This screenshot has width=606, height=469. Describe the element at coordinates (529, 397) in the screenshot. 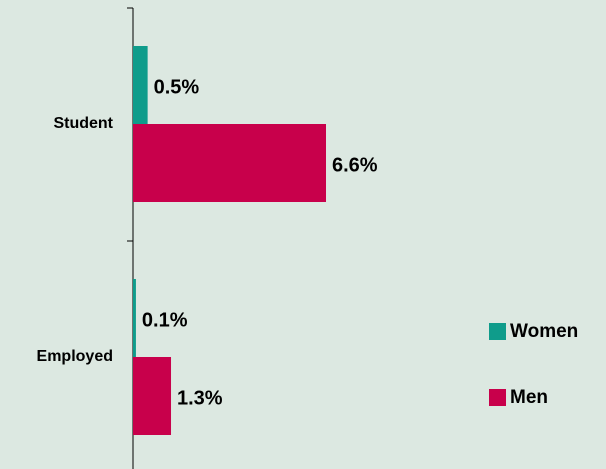

I see `legend-label: Men` at that location.